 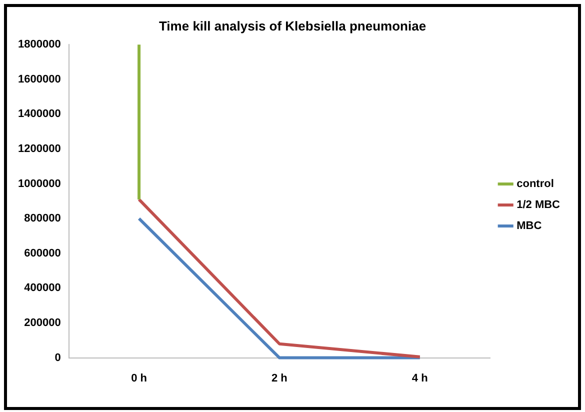 What do you see at coordinates (42, 288) in the screenshot?
I see `y-tick-label: 400000` at bounding box center [42, 288].